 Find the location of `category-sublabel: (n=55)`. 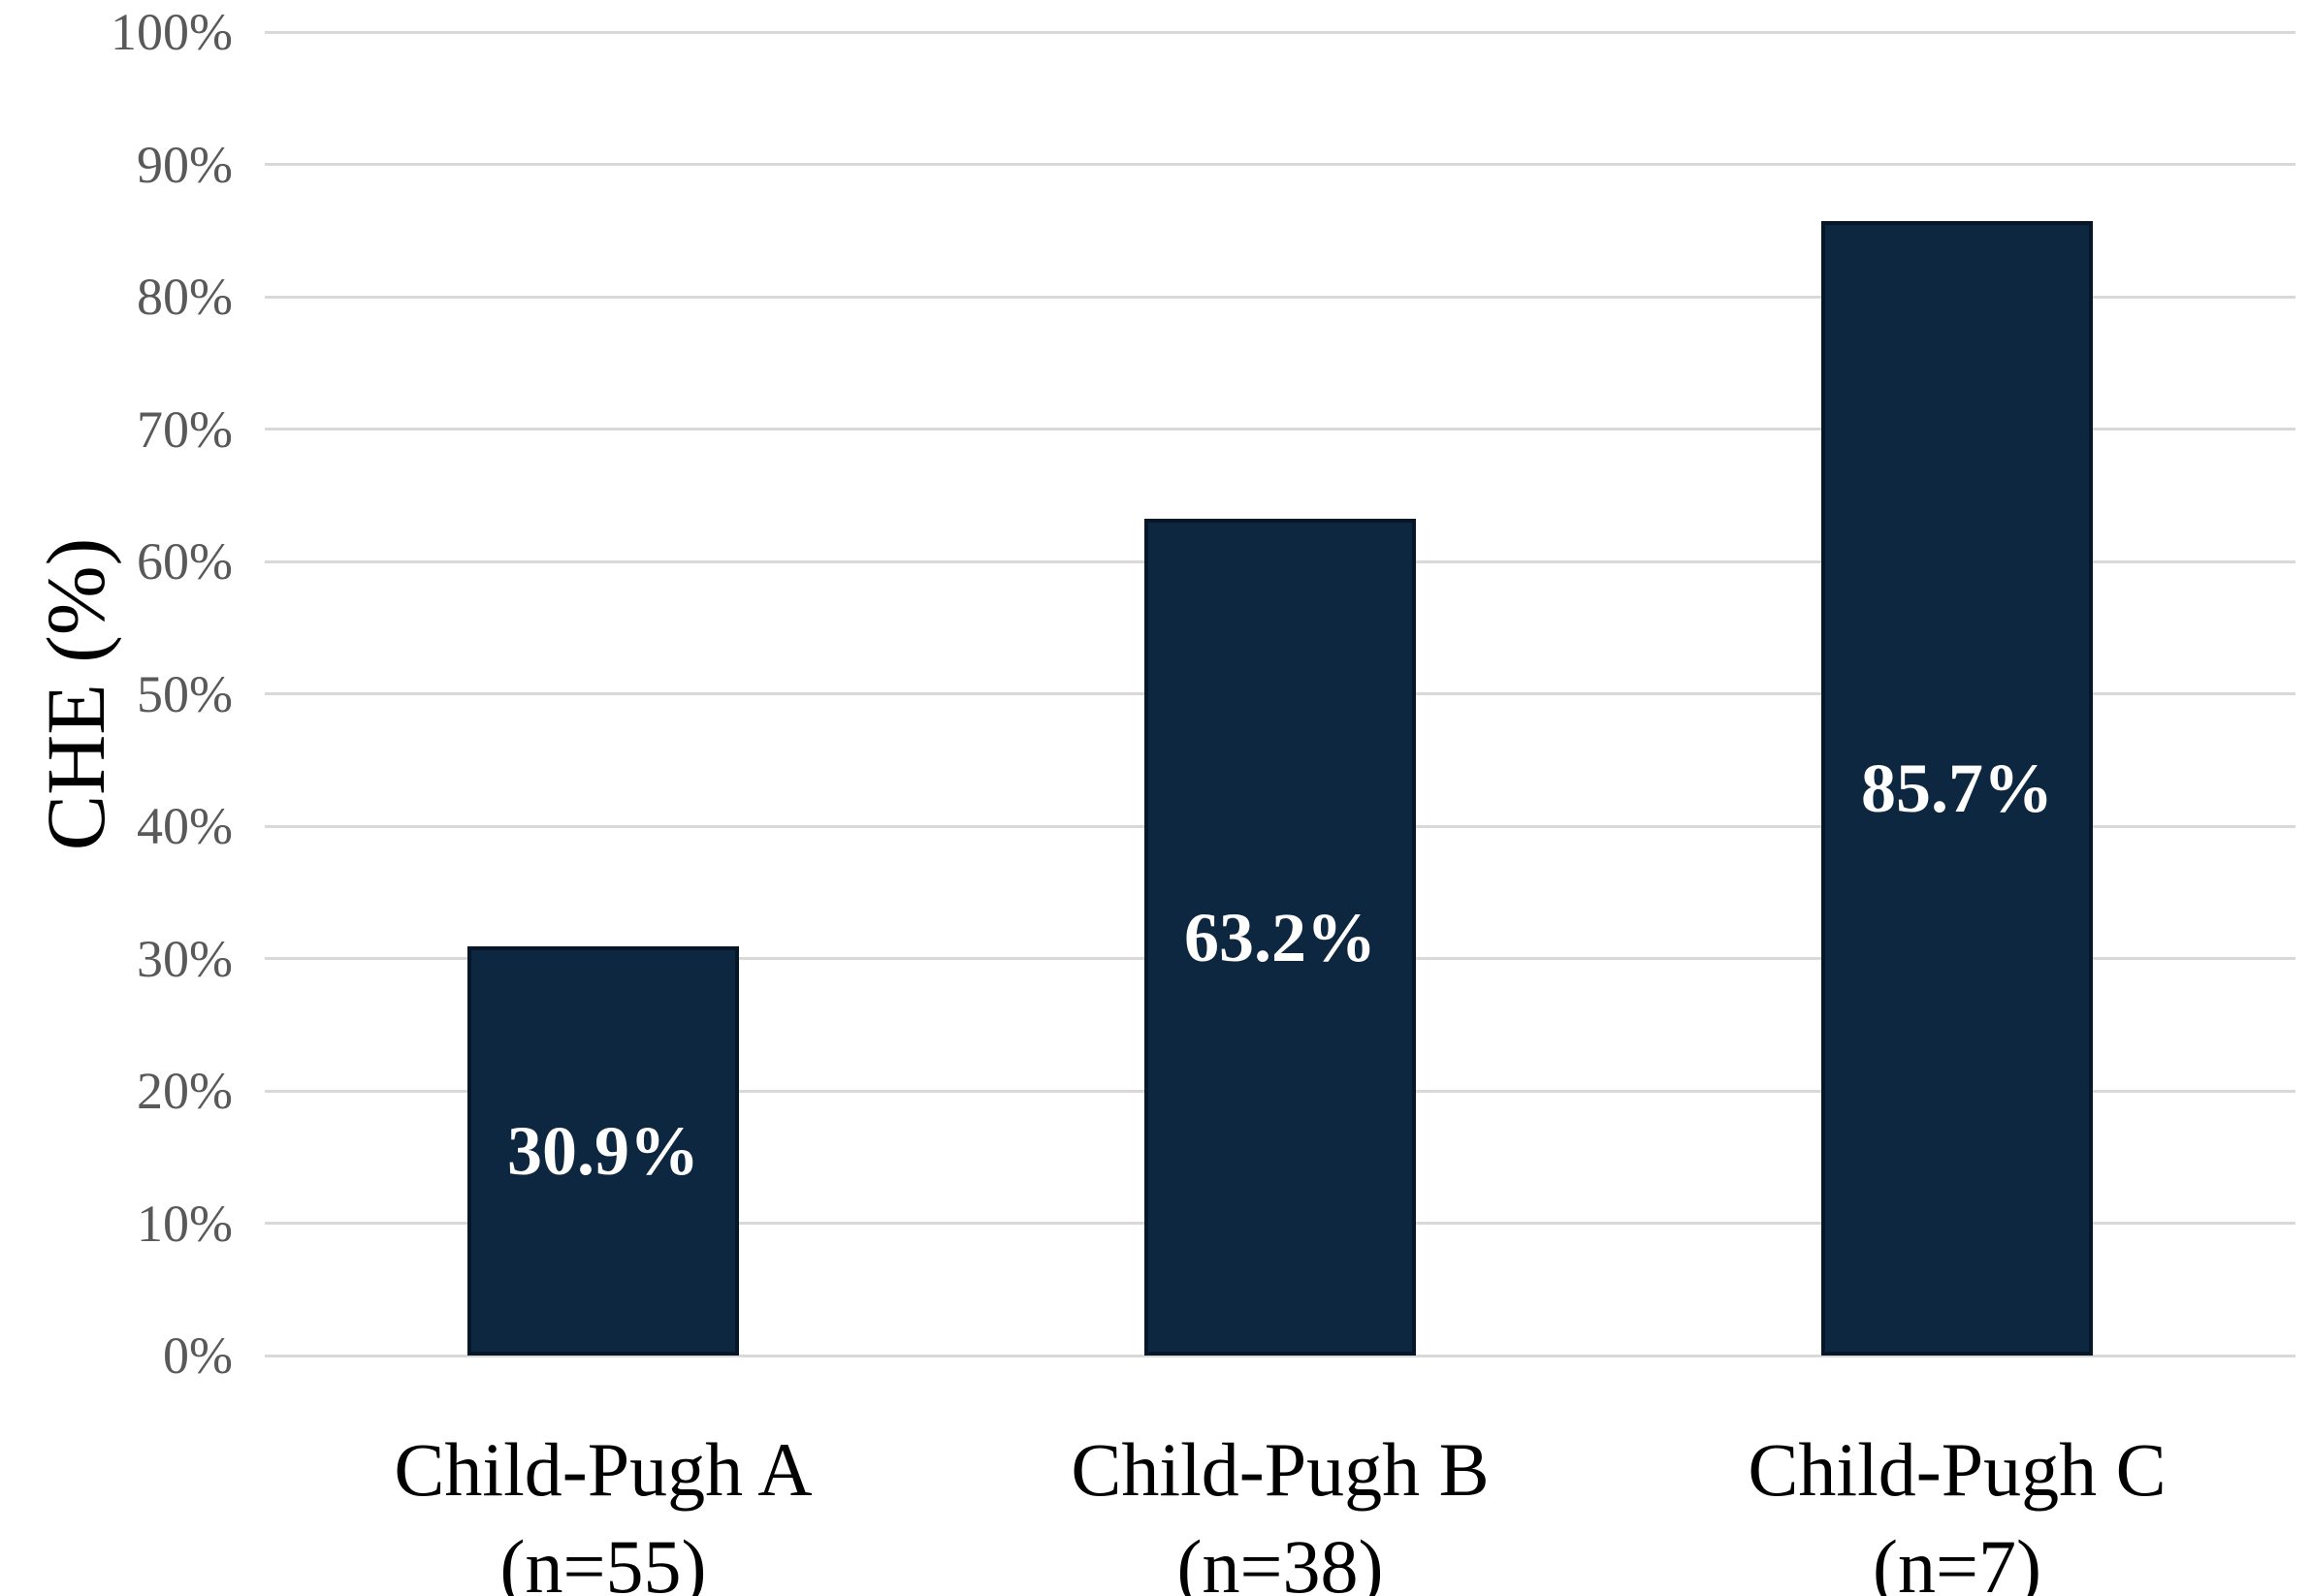

category-sublabel: (n=55) is located at coordinates (603, 1560).